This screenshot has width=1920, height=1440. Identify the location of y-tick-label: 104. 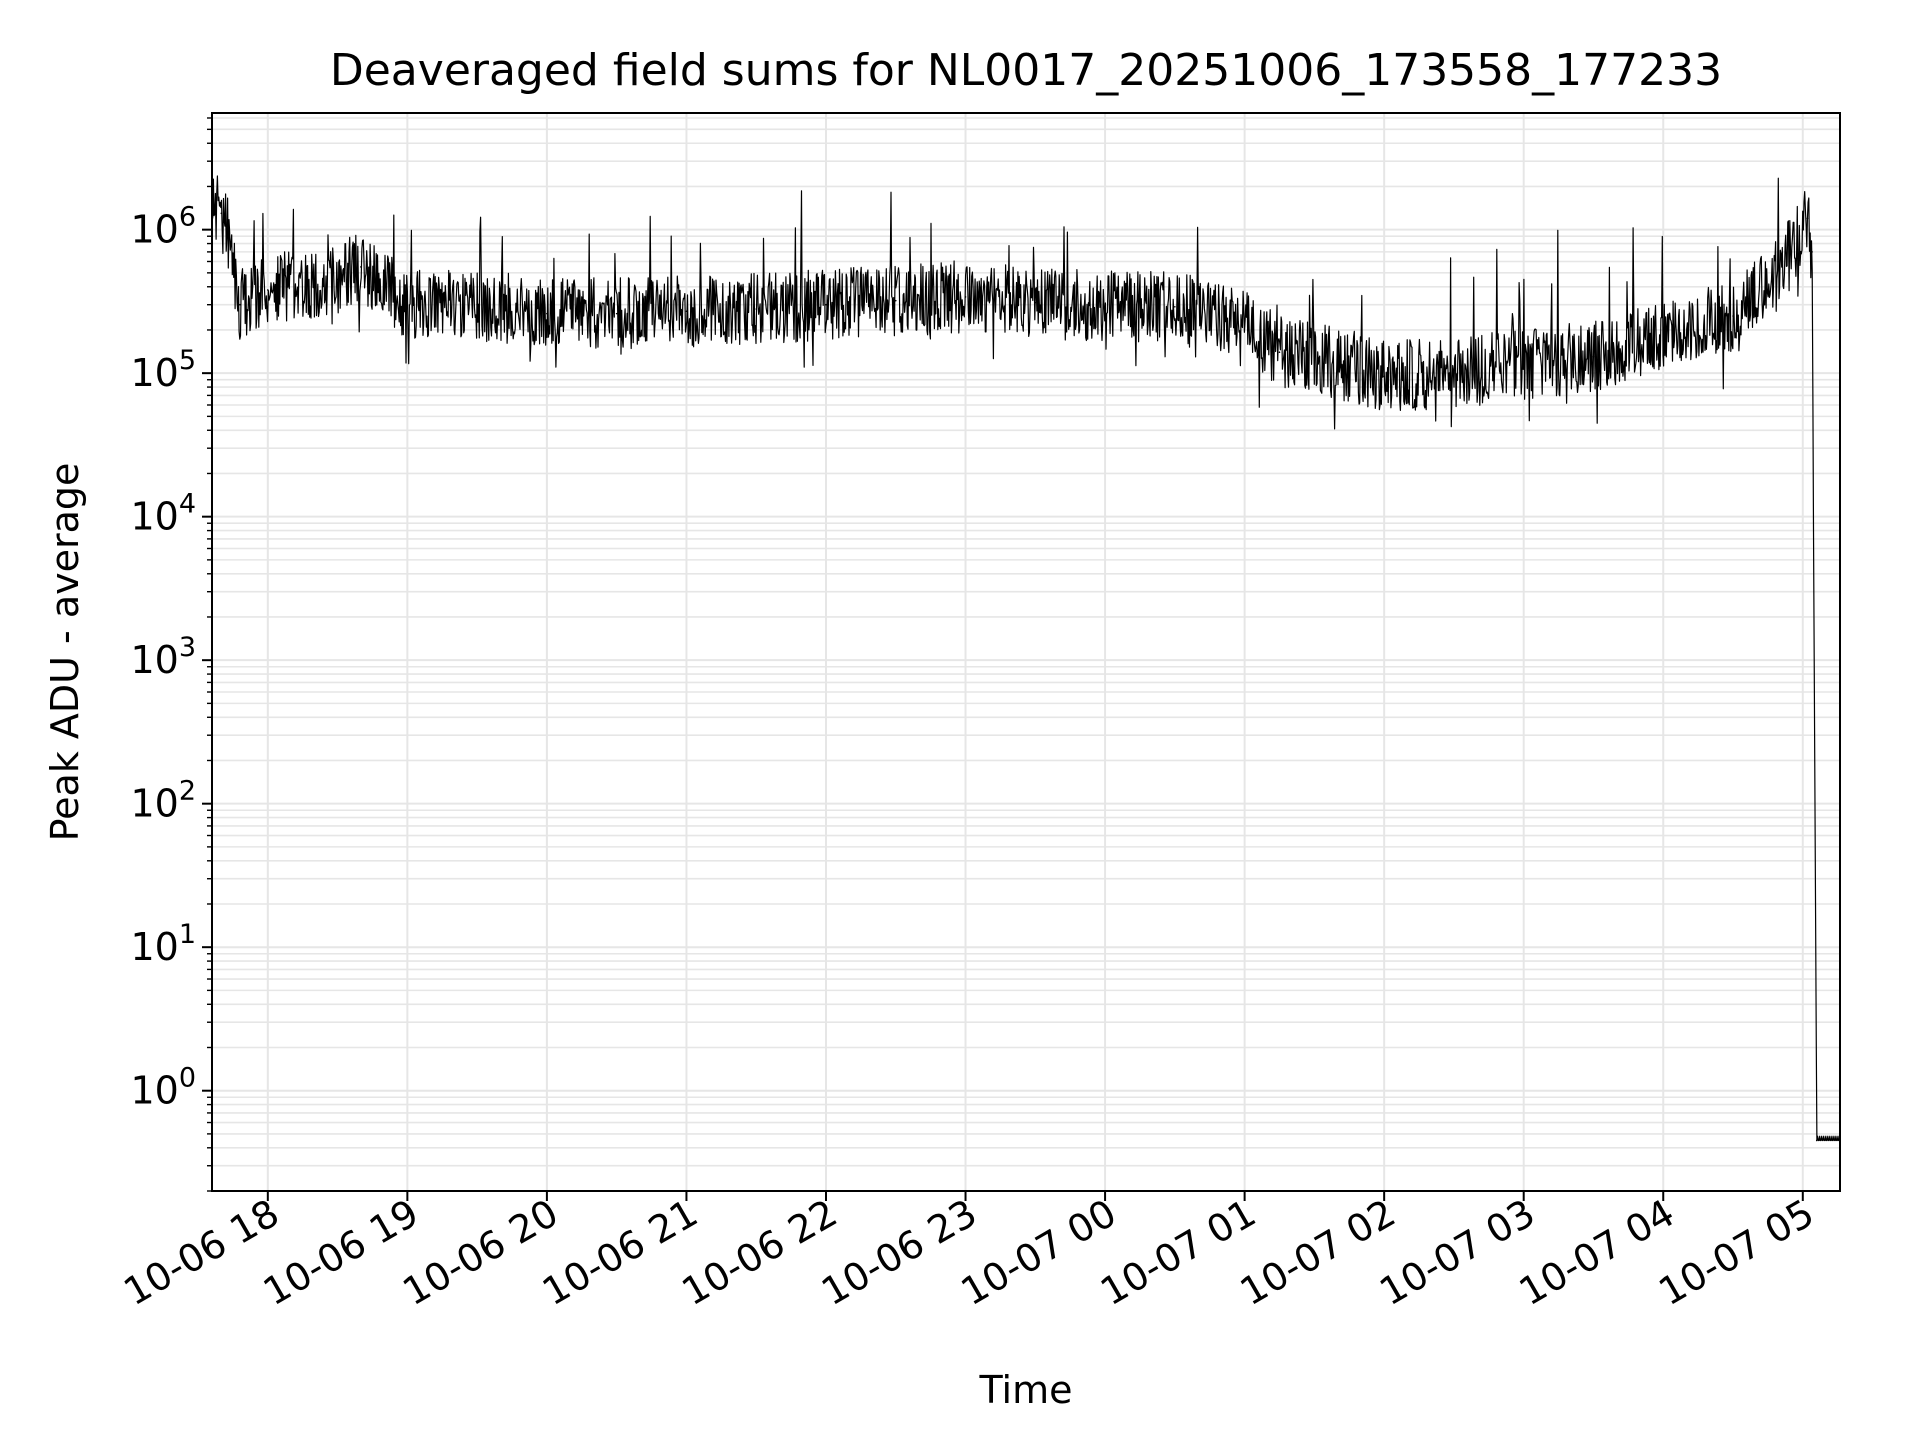
(163, 514).